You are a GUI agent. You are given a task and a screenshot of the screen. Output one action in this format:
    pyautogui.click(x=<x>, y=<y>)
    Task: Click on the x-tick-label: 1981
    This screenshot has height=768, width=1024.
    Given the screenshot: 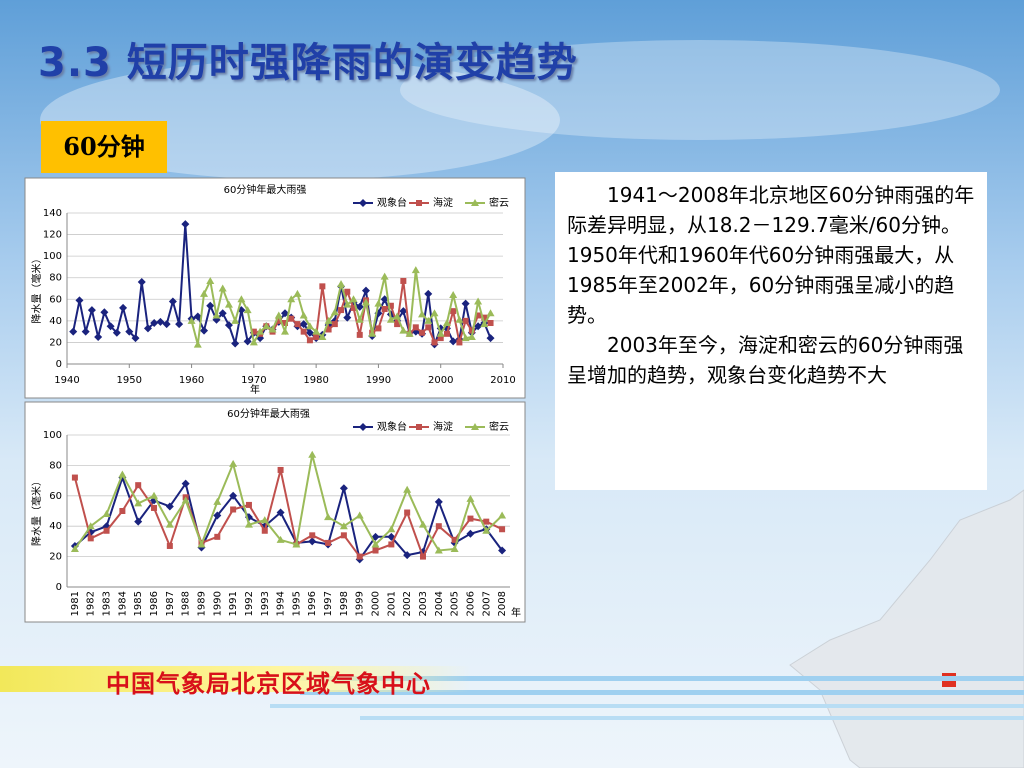 What is the action you would take?
    pyautogui.click(x=75, y=603)
    